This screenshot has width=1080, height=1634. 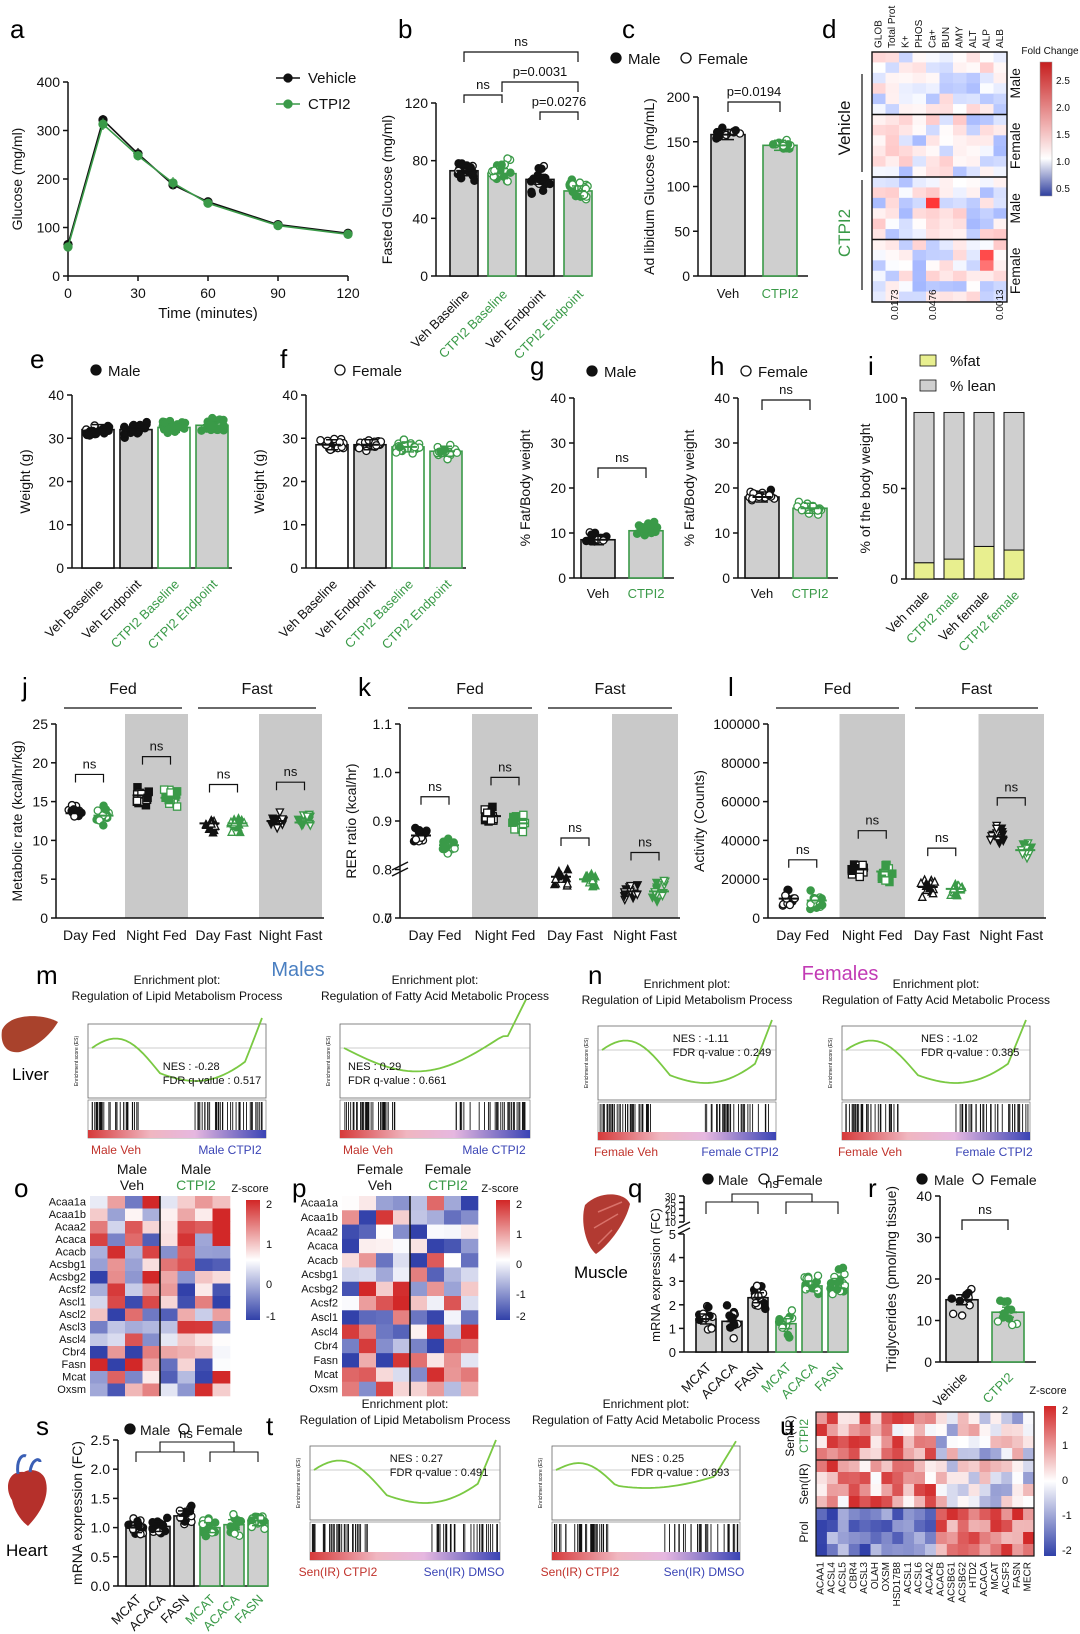 I want to click on u-column-label: ACAA1, so click(x=821, y=1578).